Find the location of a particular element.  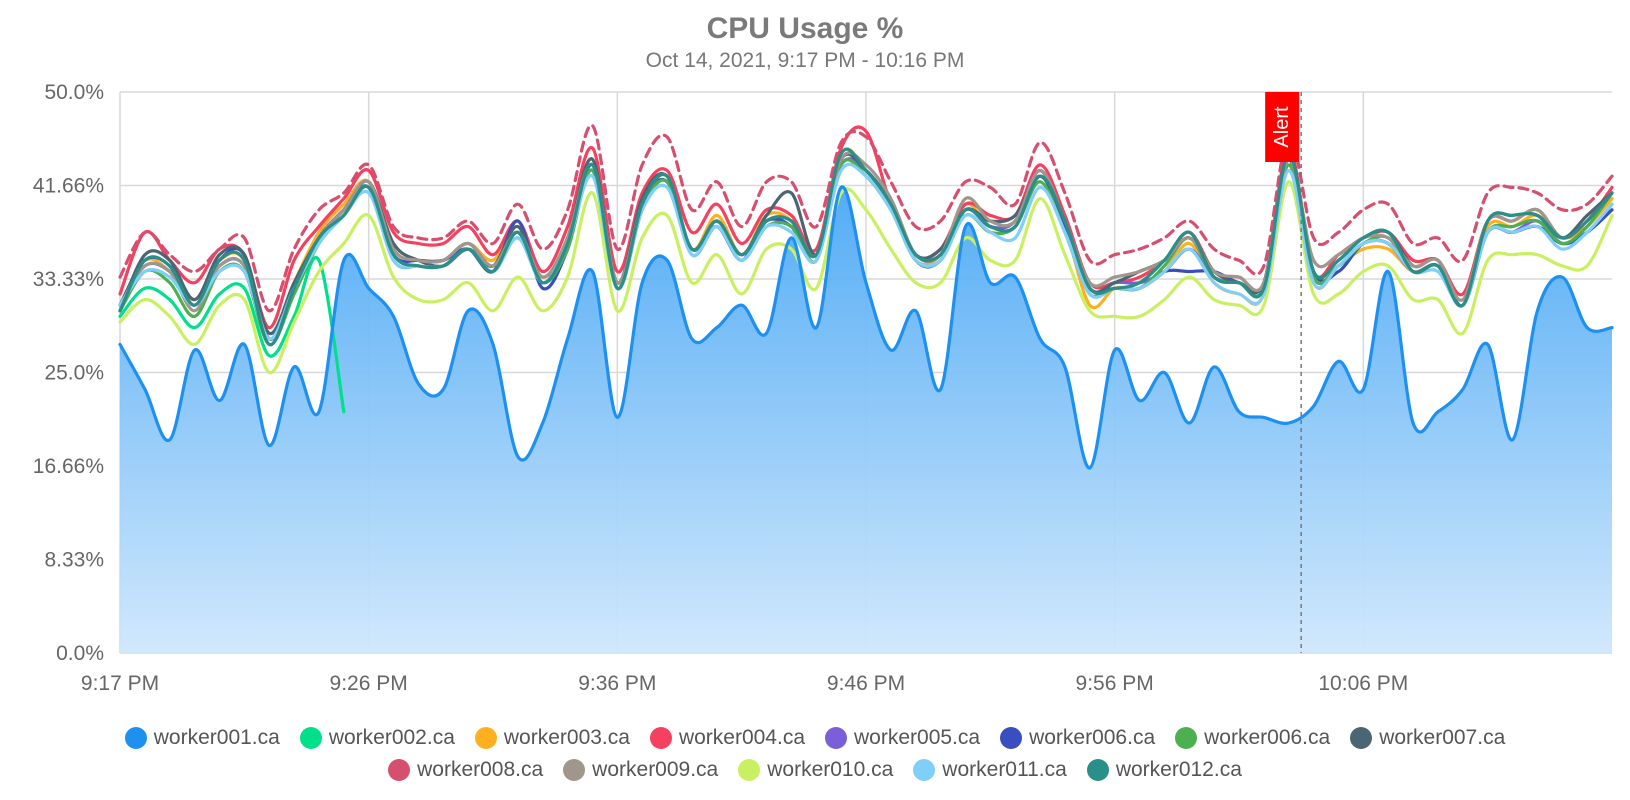

legend-label: worker009.ca is located at coordinates (655, 769).